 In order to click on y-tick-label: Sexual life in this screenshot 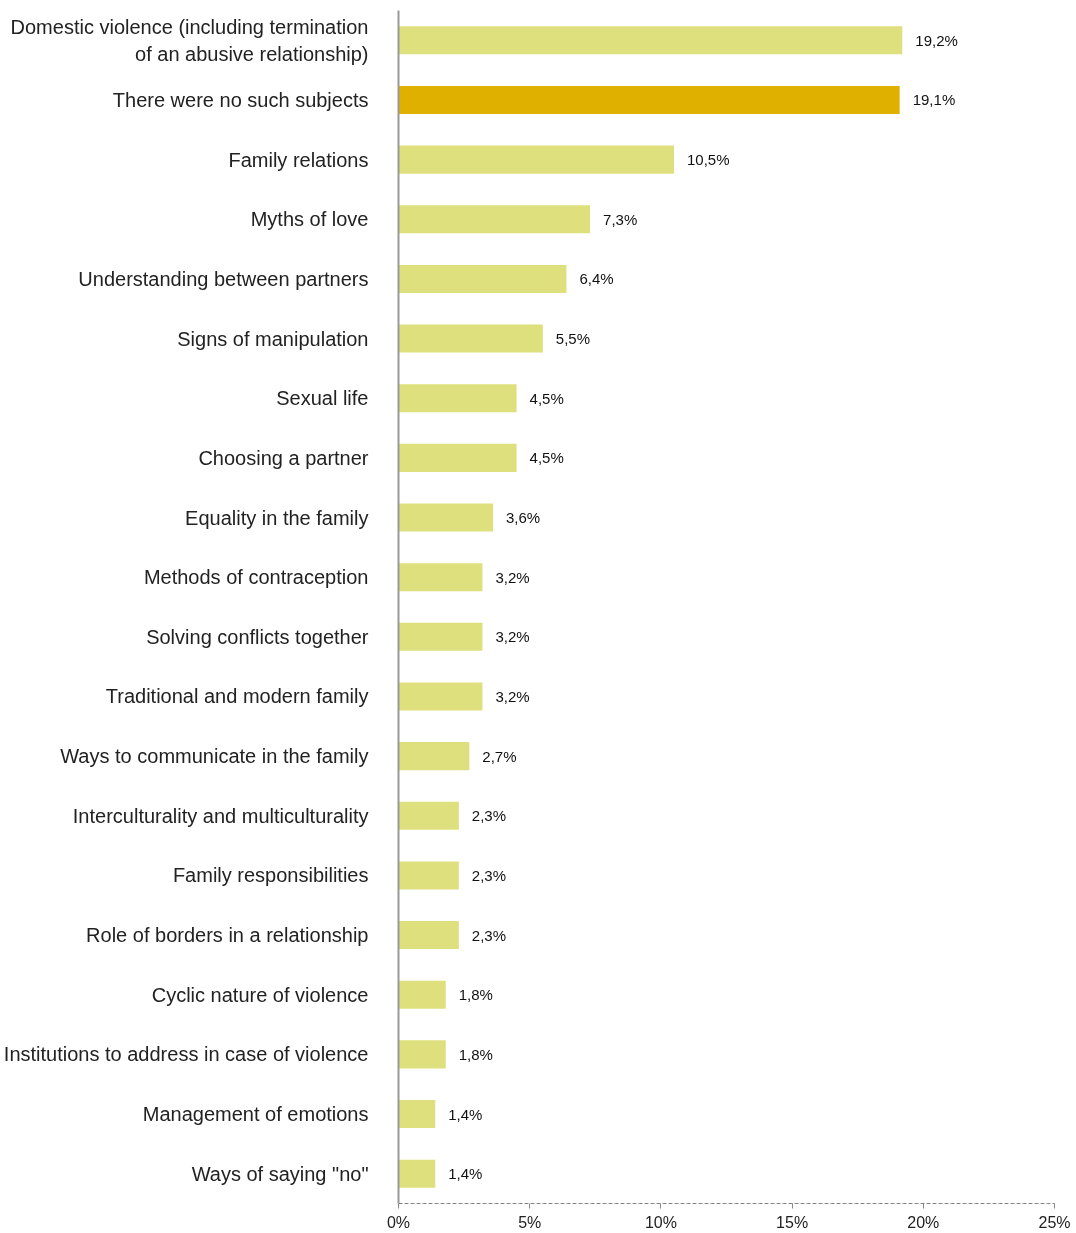, I will do `click(322, 398)`.